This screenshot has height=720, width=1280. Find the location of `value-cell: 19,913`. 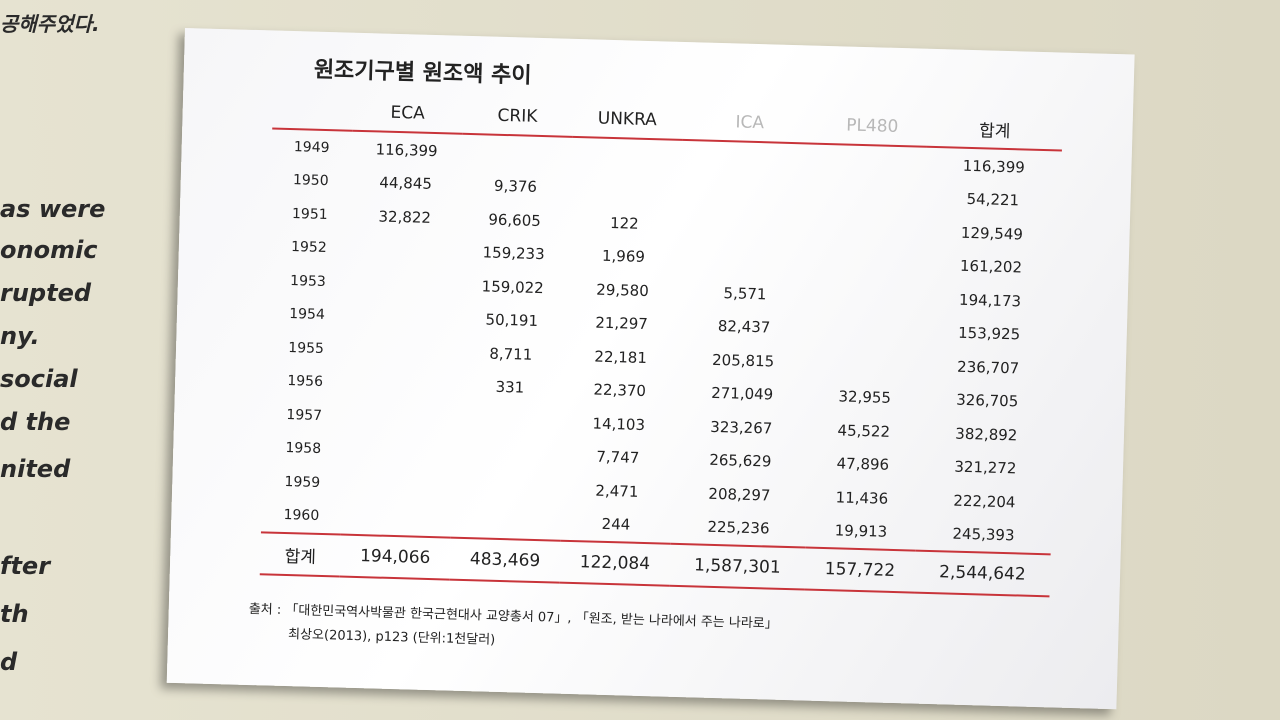

value-cell: 19,913 is located at coordinates (861, 531).